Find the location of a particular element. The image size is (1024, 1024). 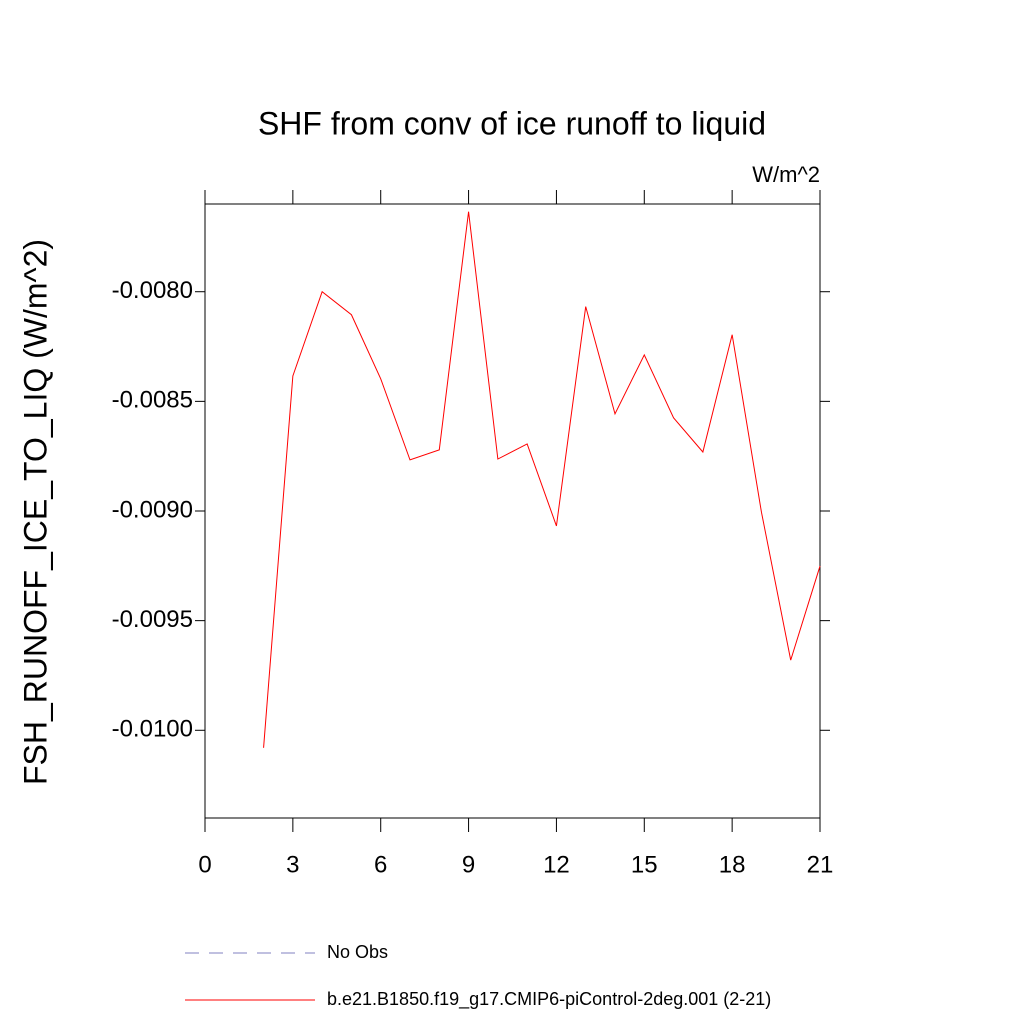

x-tick-label: 6 is located at coordinates (380, 864).